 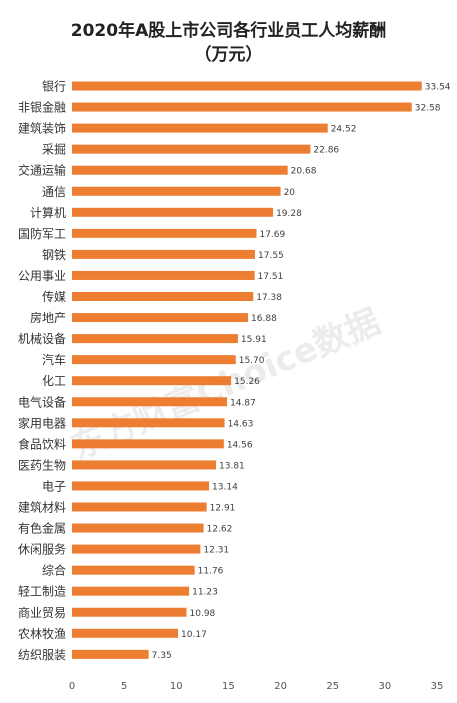 What do you see at coordinates (48, 317) in the screenshot?
I see `category-label: 房地产` at bounding box center [48, 317].